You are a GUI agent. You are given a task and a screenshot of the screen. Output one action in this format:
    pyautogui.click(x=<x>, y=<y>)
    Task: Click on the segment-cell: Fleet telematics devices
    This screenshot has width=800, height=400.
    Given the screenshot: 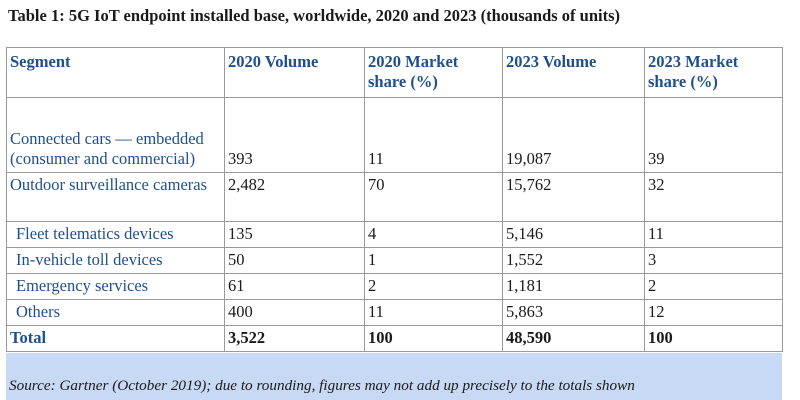 What is the action you would take?
    pyautogui.click(x=115, y=234)
    